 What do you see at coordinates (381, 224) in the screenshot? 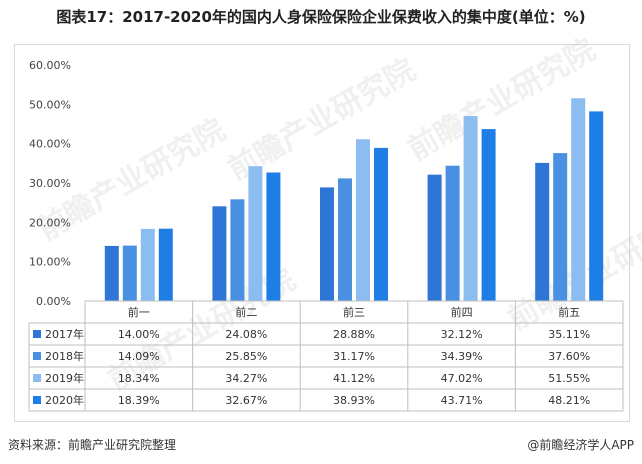
I see `bar-2020年-前三` at bounding box center [381, 224].